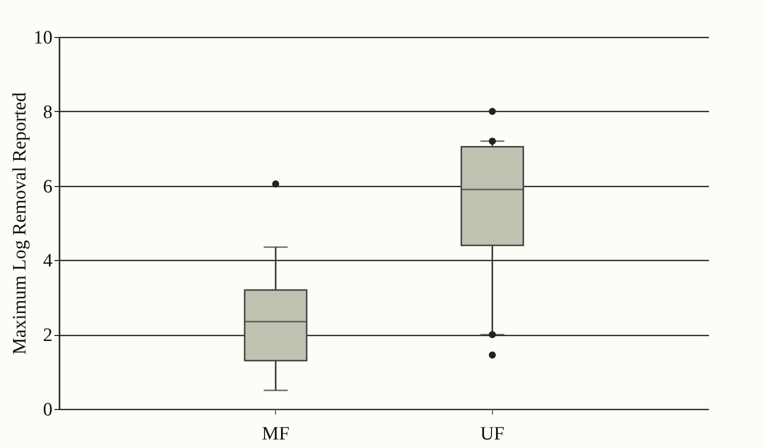 This screenshot has height=448, width=763. What do you see at coordinates (47, 112) in the screenshot?
I see `y-tick-label: 8` at bounding box center [47, 112].